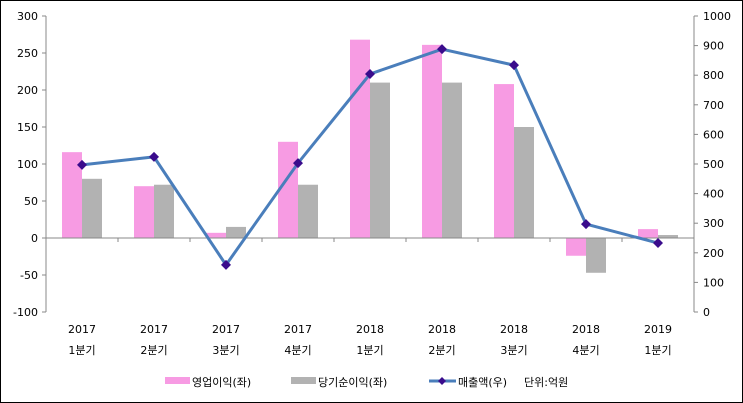 This screenshot has width=743, height=403. Describe the element at coordinates (713, 105) in the screenshot. I see `right-tick-label: 700` at that location.